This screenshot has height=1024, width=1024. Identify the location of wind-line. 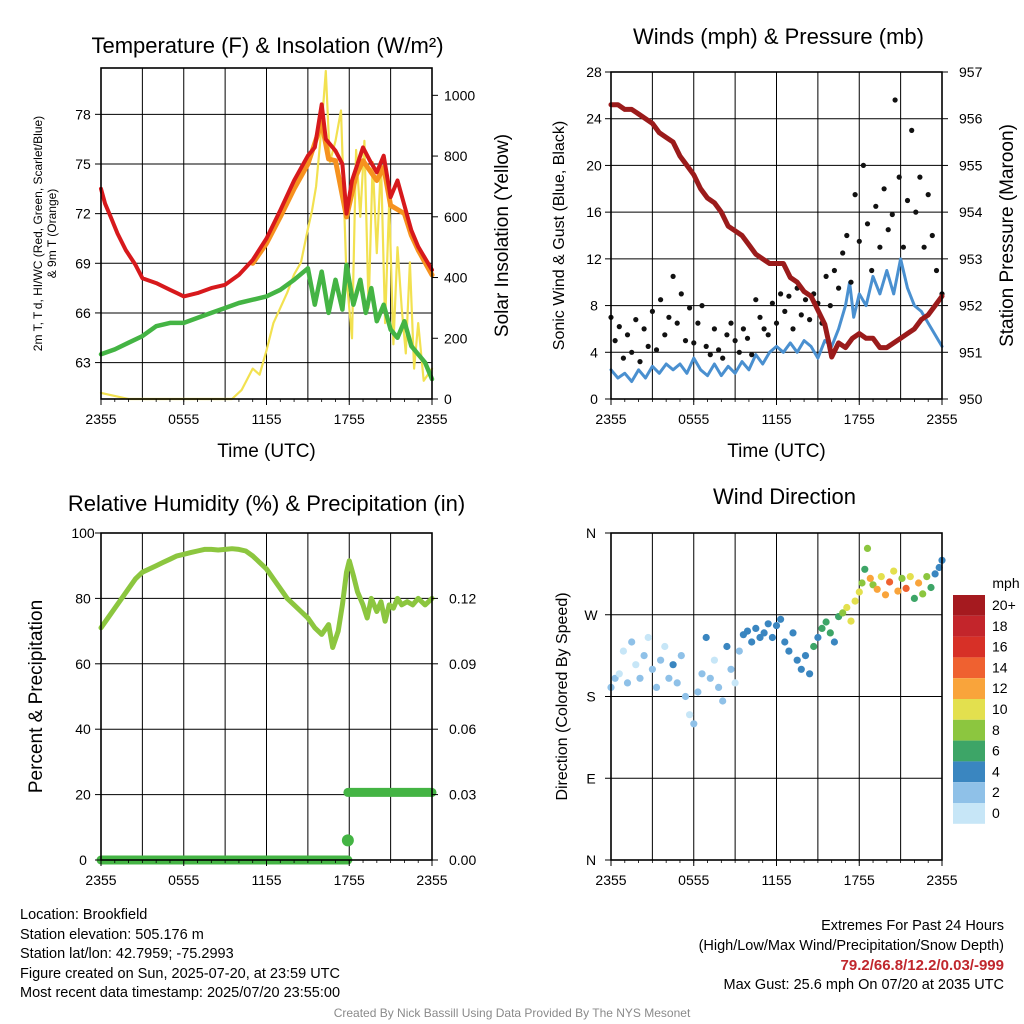
(776, 320).